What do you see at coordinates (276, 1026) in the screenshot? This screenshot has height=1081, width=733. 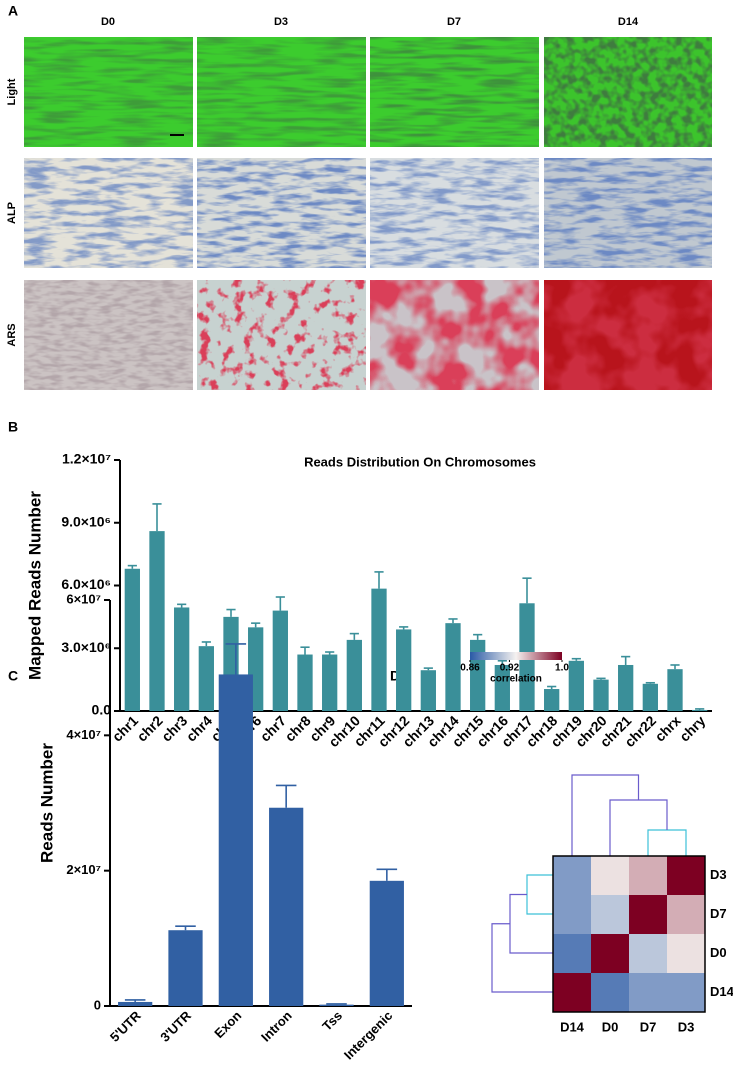 I see `x-tick-label: Intron` at bounding box center [276, 1026].